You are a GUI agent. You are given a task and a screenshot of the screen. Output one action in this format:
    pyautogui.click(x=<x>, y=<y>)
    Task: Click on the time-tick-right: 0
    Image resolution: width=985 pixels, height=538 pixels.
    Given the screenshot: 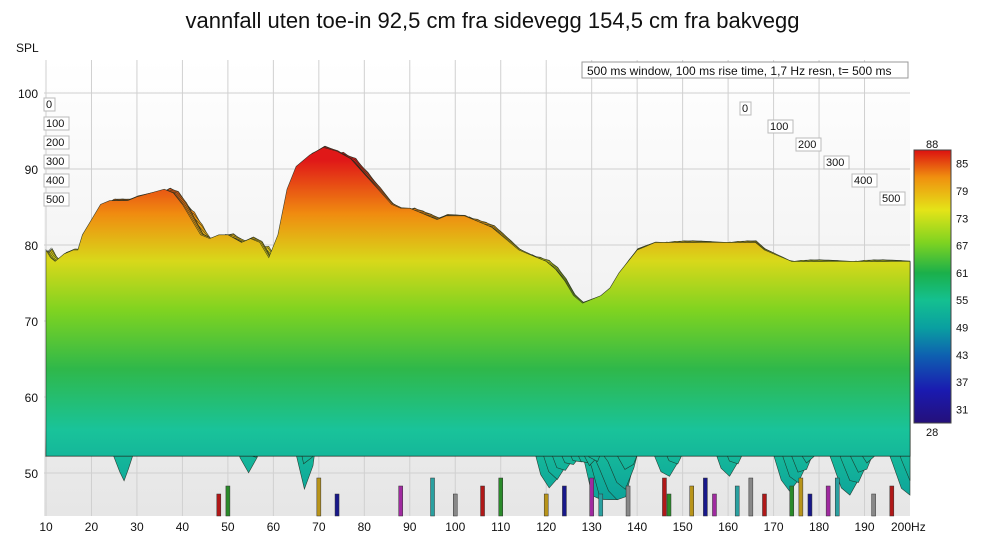 What is the action you would take?
    pyautogui.click(x=745, y=108)
    